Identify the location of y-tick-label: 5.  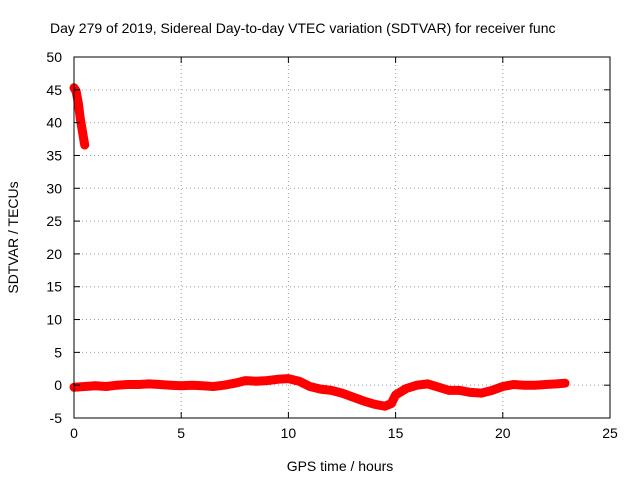
(58, 352).